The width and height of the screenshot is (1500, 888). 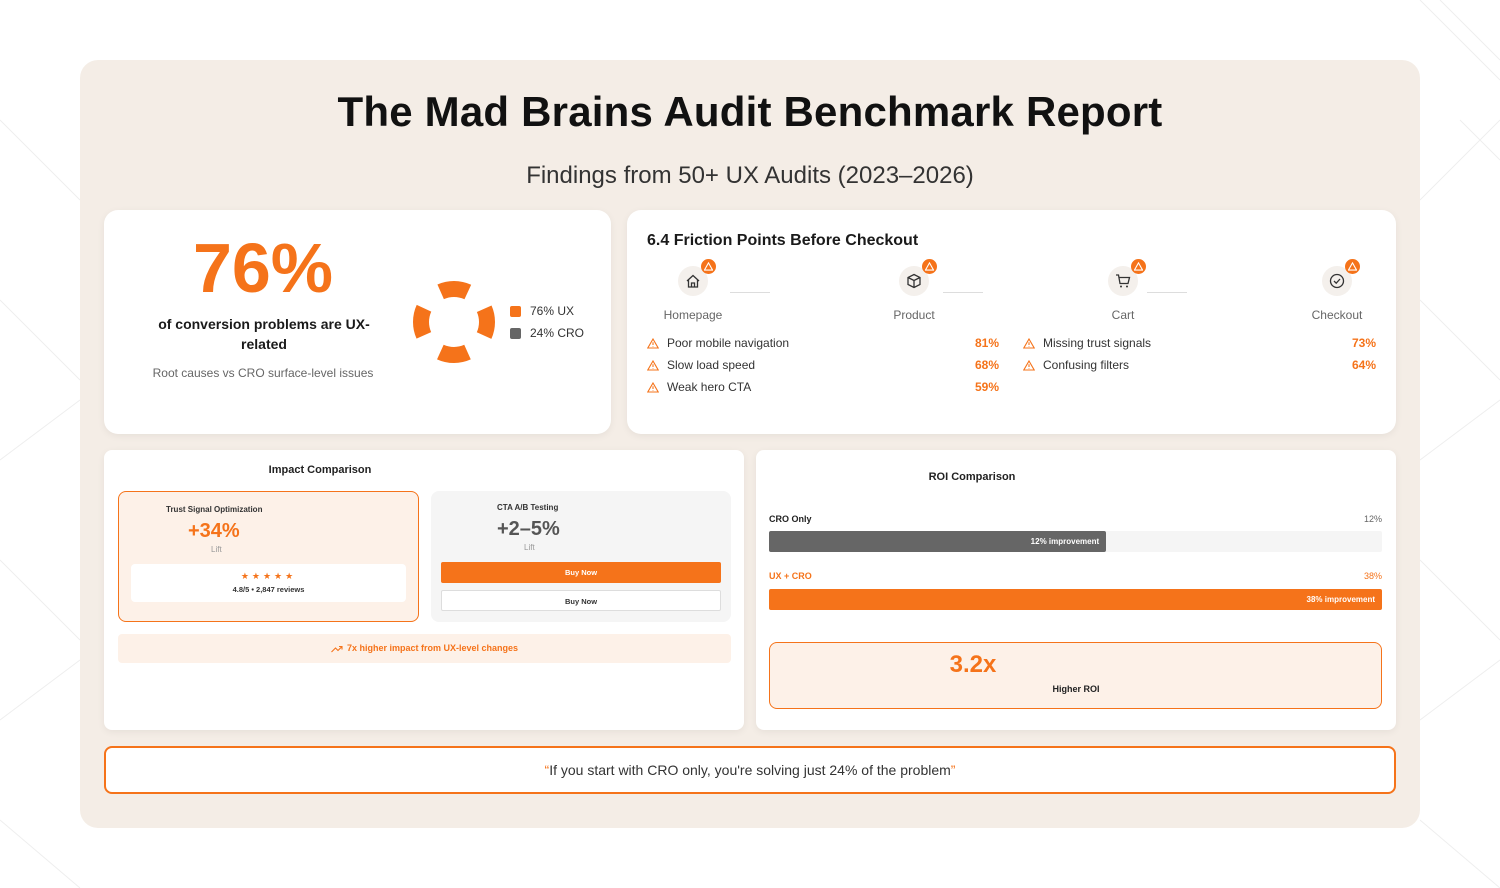 I want to click on issue-item: Weak hero CTA, so click(x=699, y=387).